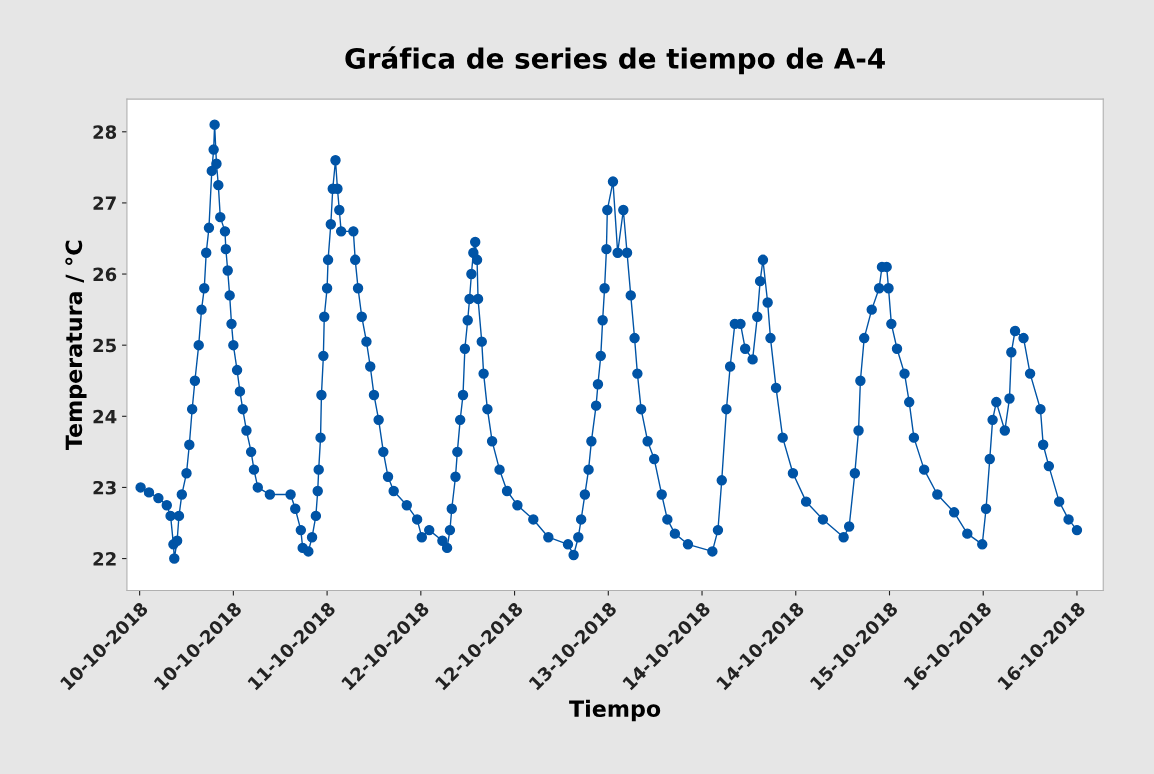 The width and height of the screenshot is (1154, 774). I want to click on y-tick-label: 27, so click(104, 203).